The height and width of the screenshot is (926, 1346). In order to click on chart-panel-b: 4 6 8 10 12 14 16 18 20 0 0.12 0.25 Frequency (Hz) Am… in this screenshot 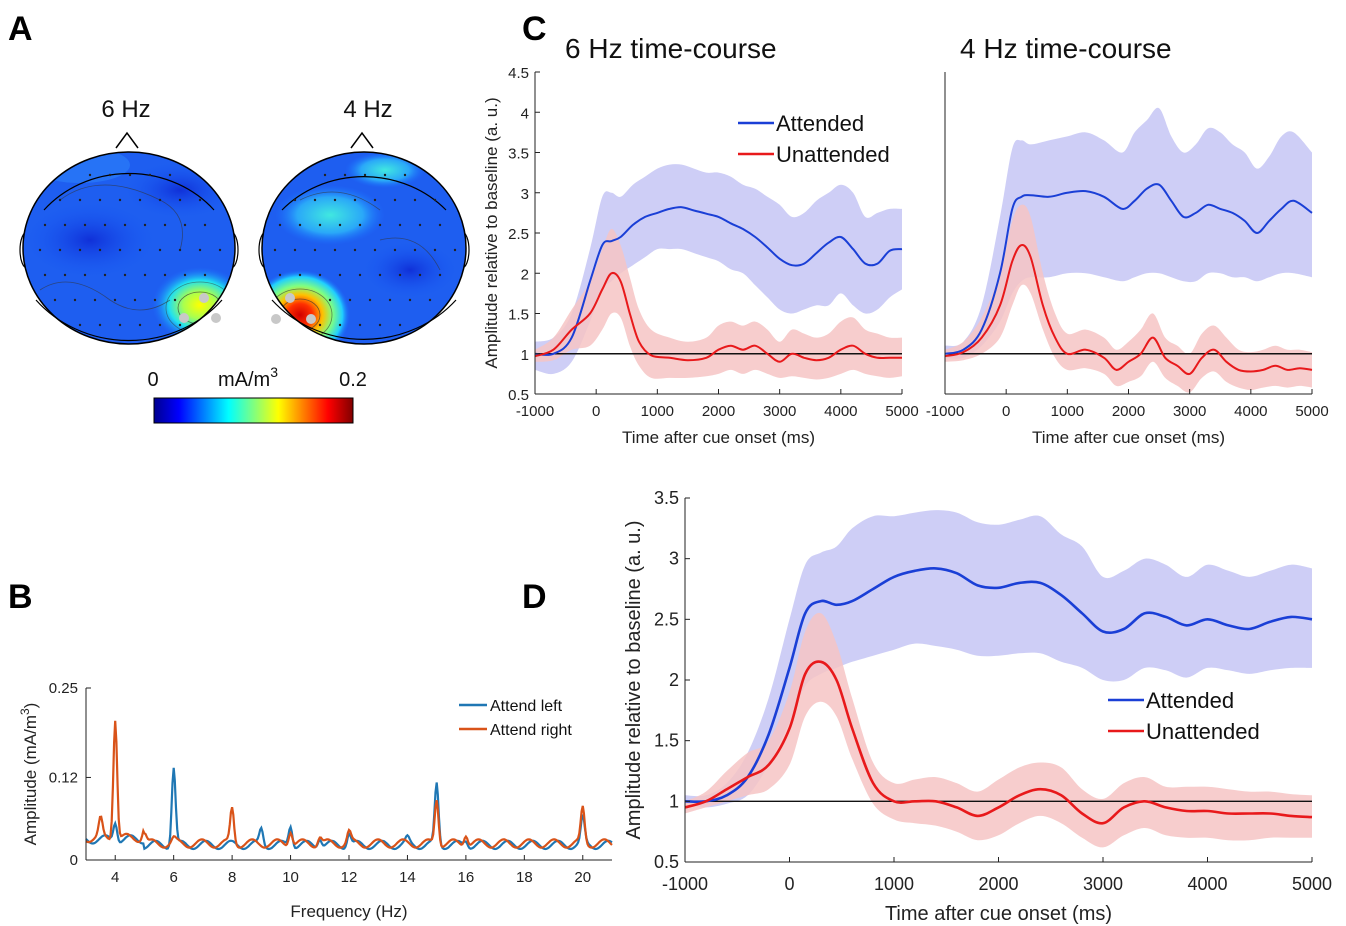, I will do `click(315, 800)`.